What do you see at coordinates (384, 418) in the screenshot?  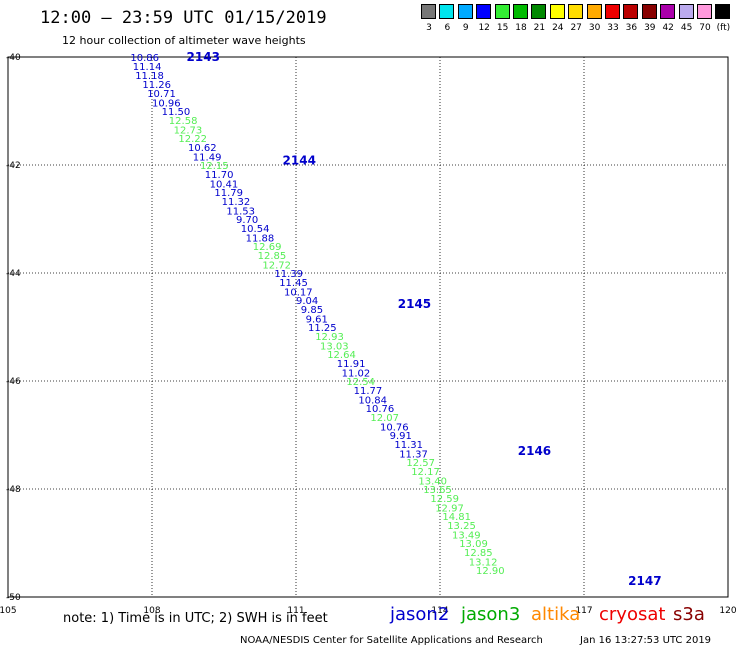 I see `wave-height-value: 12.07` at bounding box center [384, 418].